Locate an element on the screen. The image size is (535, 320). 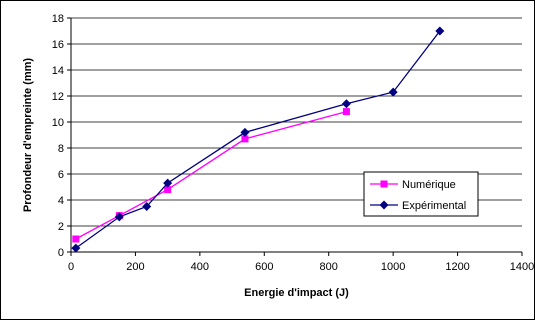
legend-label: Expérimental is located at coordinates (434, 206).